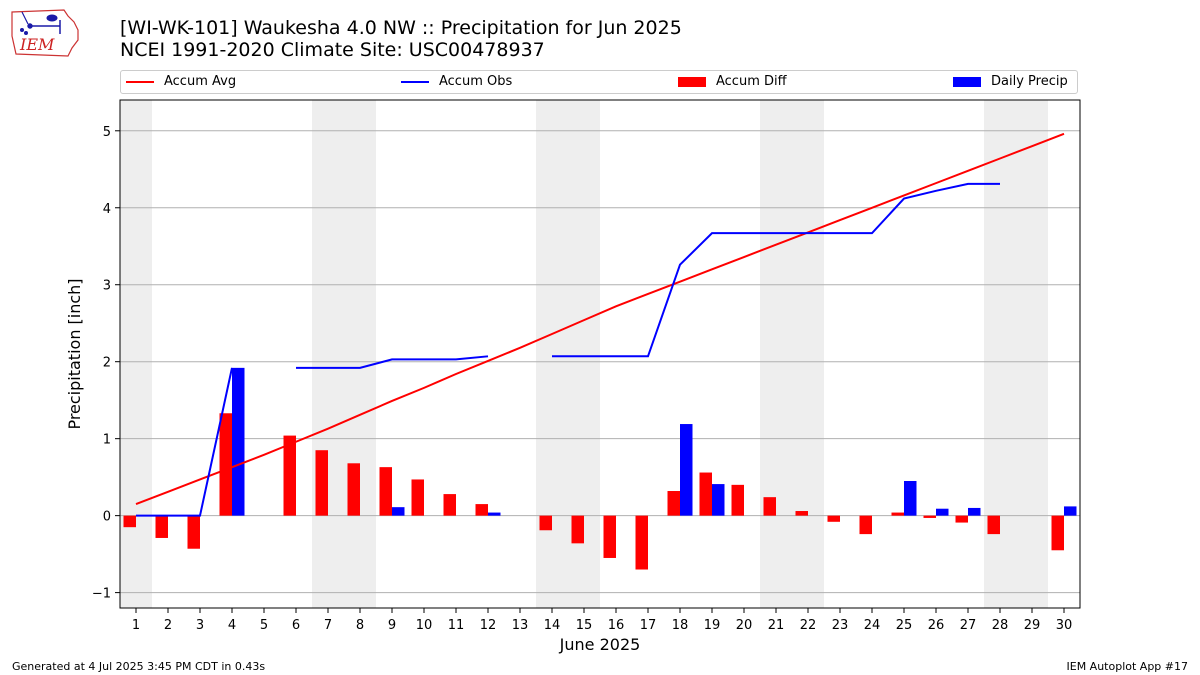 This screenshot has width=1200, height=675. What do you see at coordinates (476, 81) in the screenshot?
I see `legend-label: Accum Obs` at bounding box center [476, 81].